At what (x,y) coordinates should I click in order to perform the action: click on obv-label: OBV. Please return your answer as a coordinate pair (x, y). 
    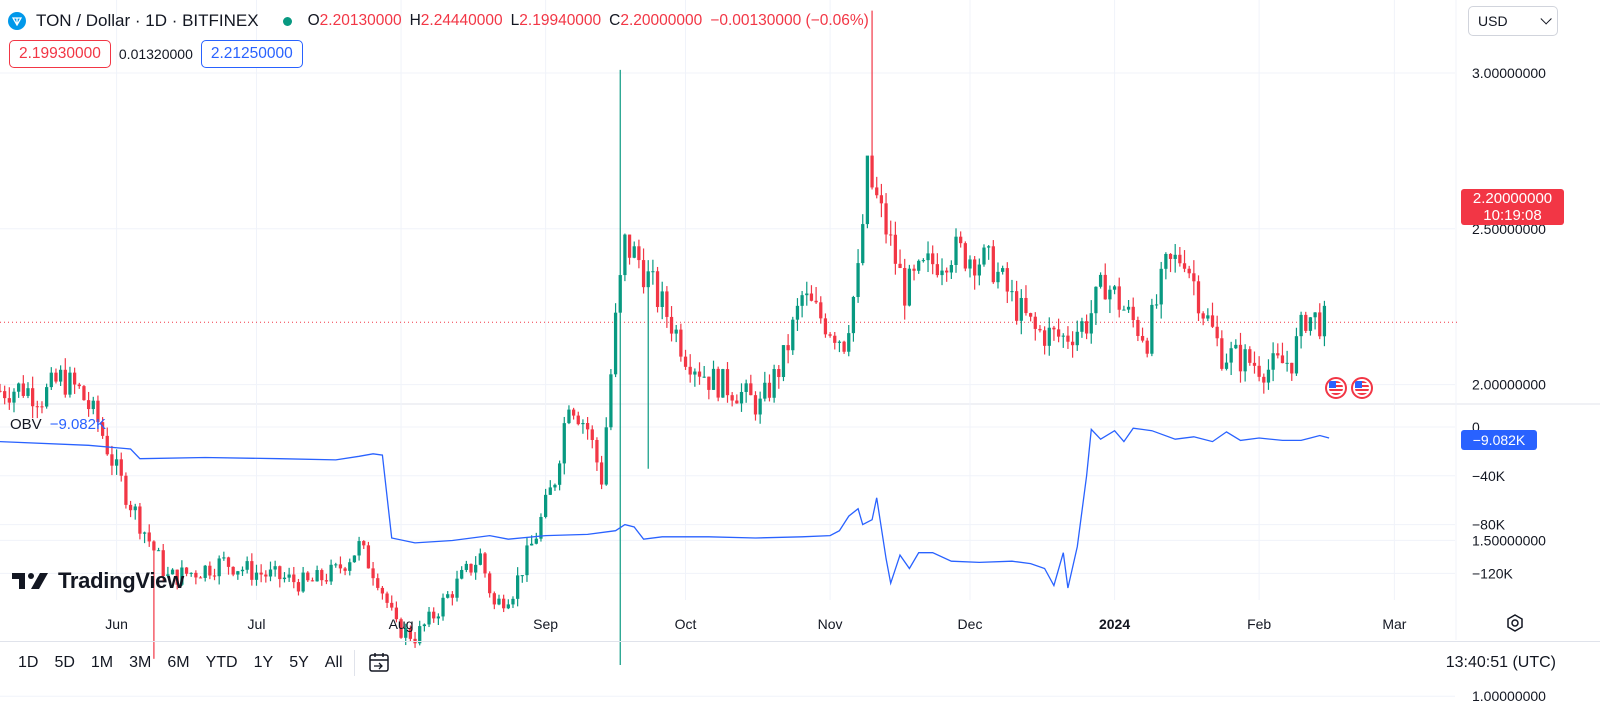
    Looking at the image, I should click on (26, 424).